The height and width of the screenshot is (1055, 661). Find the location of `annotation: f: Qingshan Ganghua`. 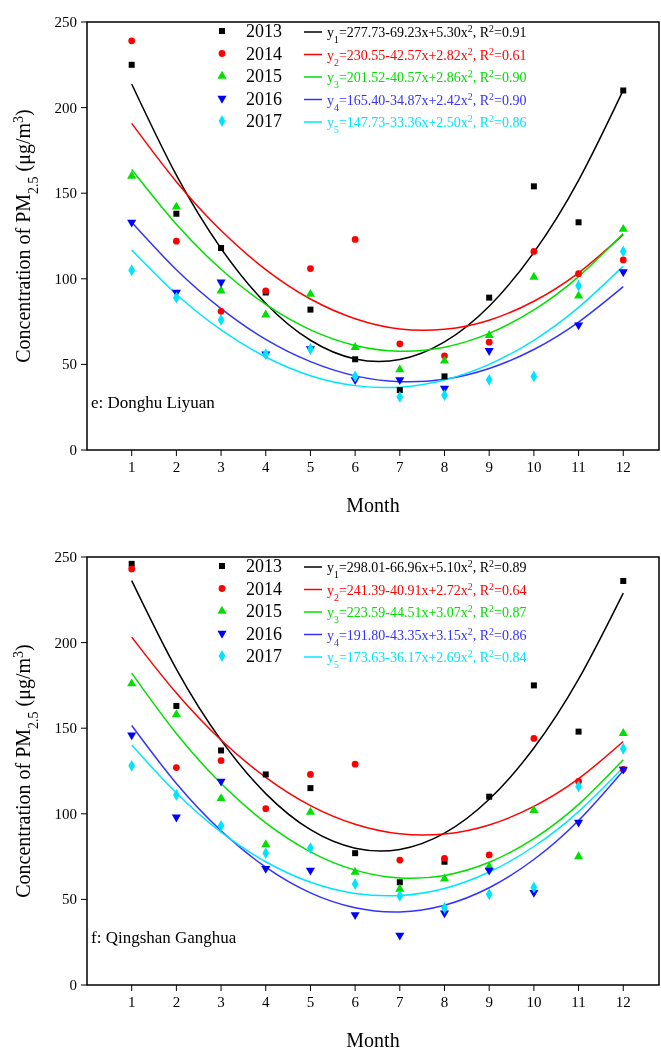

annotation: f: Qingshan Ganghua is located at coordinates (164, 937).